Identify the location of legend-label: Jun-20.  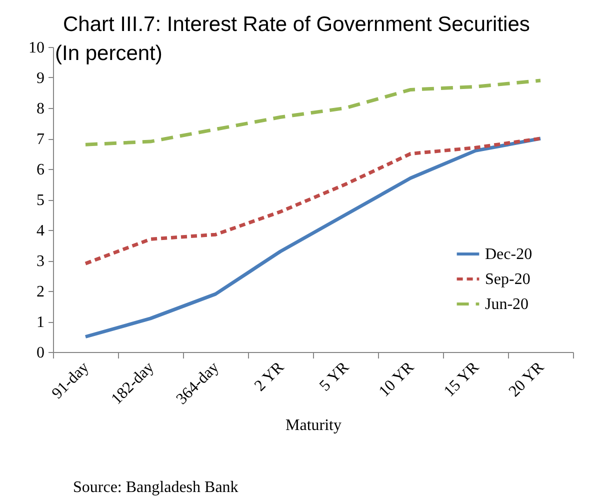
(507, 304).